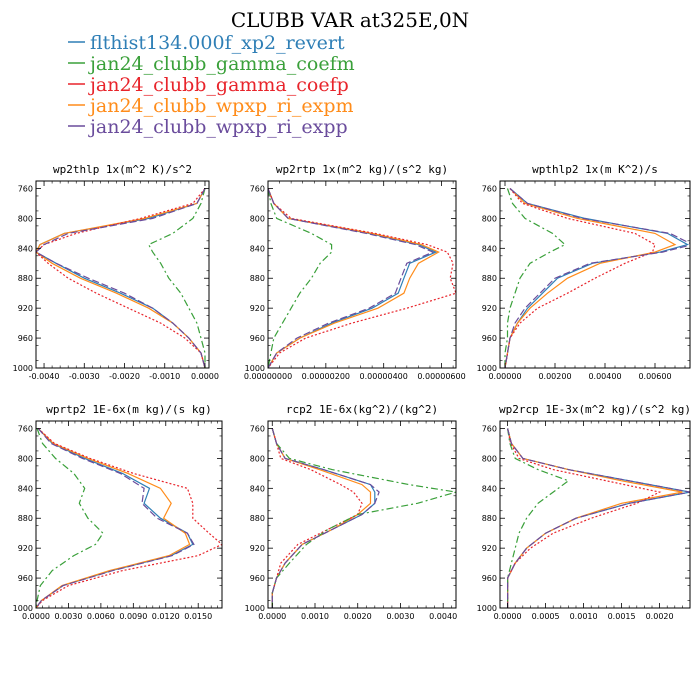 The width and height of the screenshot is (700, 700). Describe the element at coordinates (362, 169) in the screenshot. I see `panel-title: wp2rtp 1x(m^2 kg)/(s^2 kg)` at that location.